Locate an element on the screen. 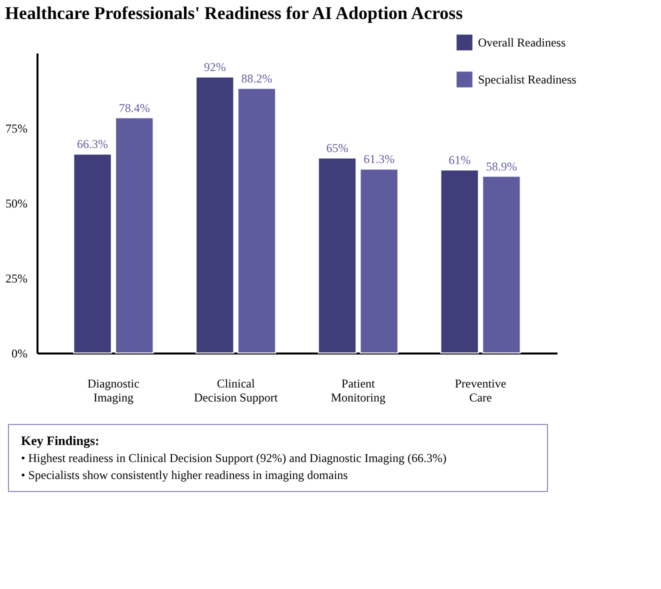 The image size is (661, 589). x-tick-label: Patient Monitoring is located at coordinates (358, 390).